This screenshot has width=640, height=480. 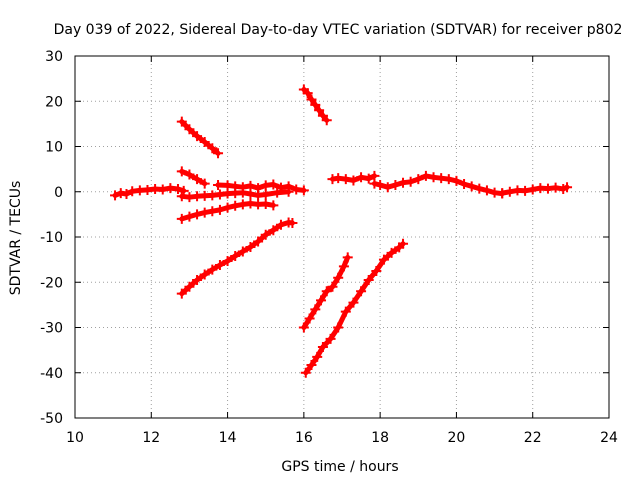 I want to click on y-tick-label: -30, so click(x=51, y=329).